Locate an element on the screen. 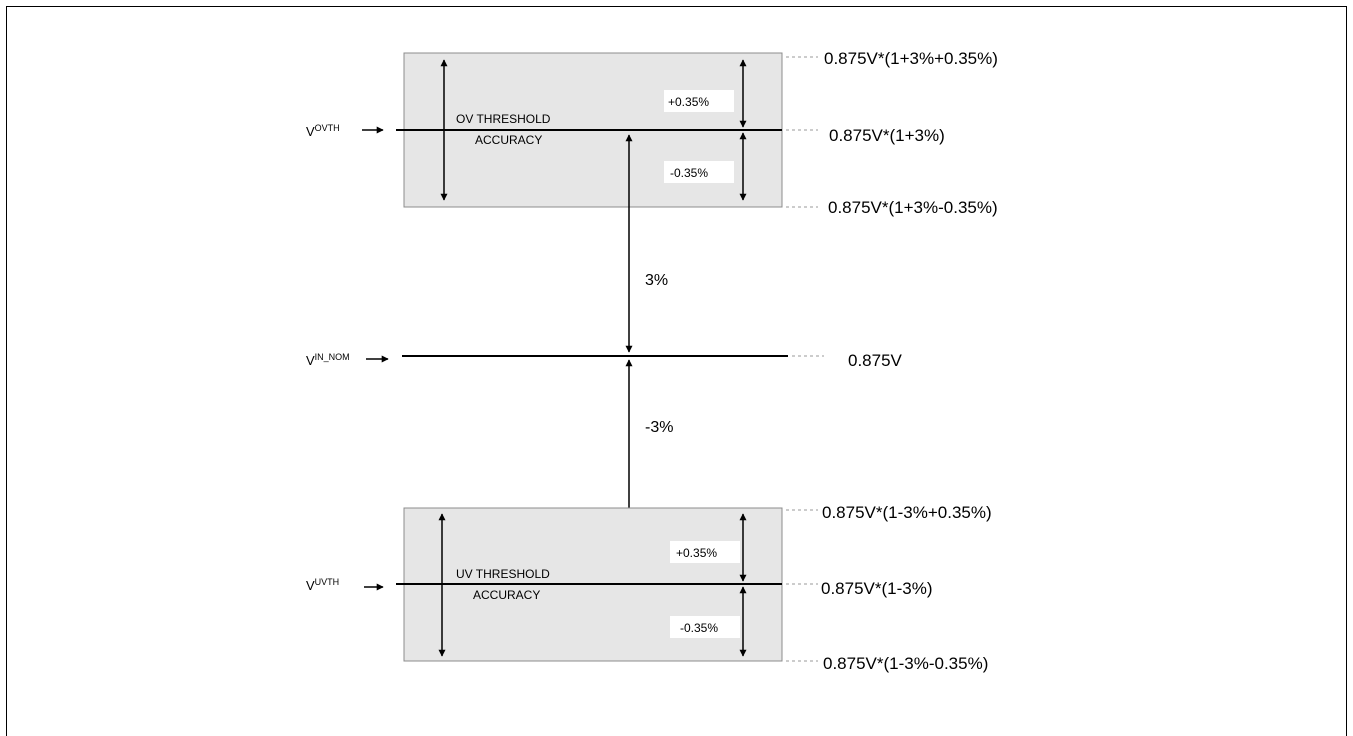  ov-band-label-line2: ACCURACY is located at coordinates (508, 140).